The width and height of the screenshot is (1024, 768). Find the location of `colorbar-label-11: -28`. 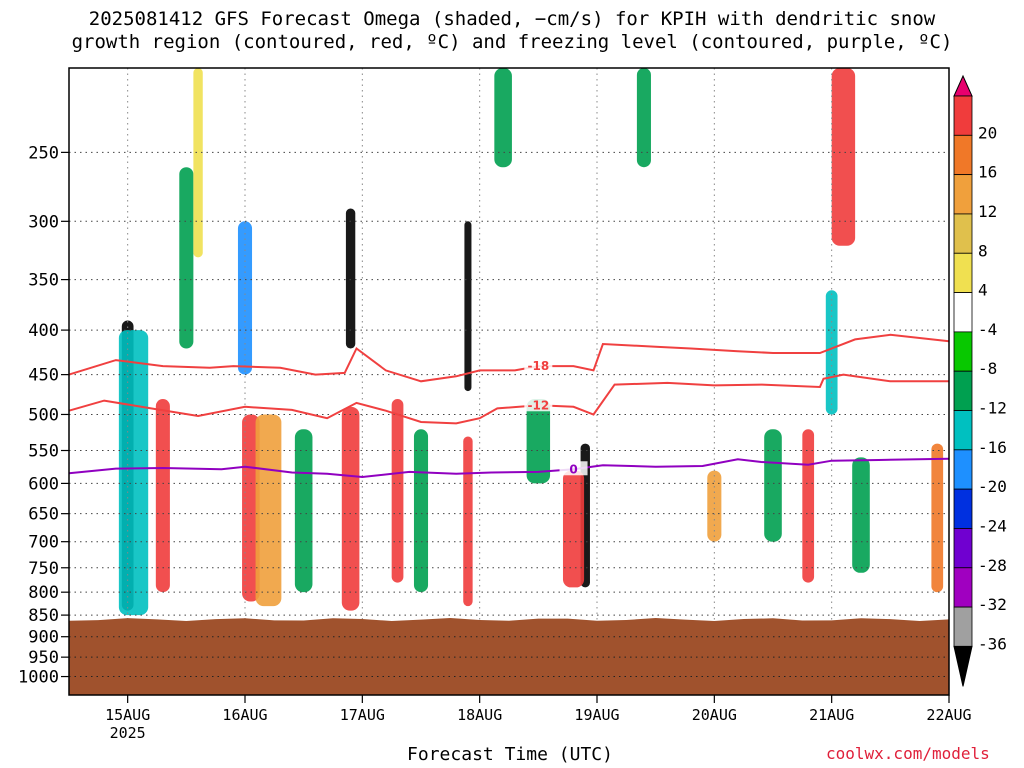

colorbar-label-11: -28 is located at coordinates (992, 565).